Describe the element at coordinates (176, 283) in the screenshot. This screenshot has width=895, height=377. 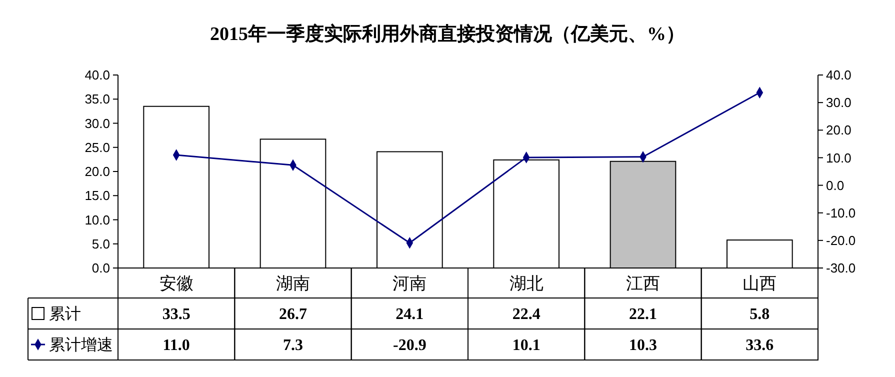
I see `x-tick-label: 安徽` at that location.